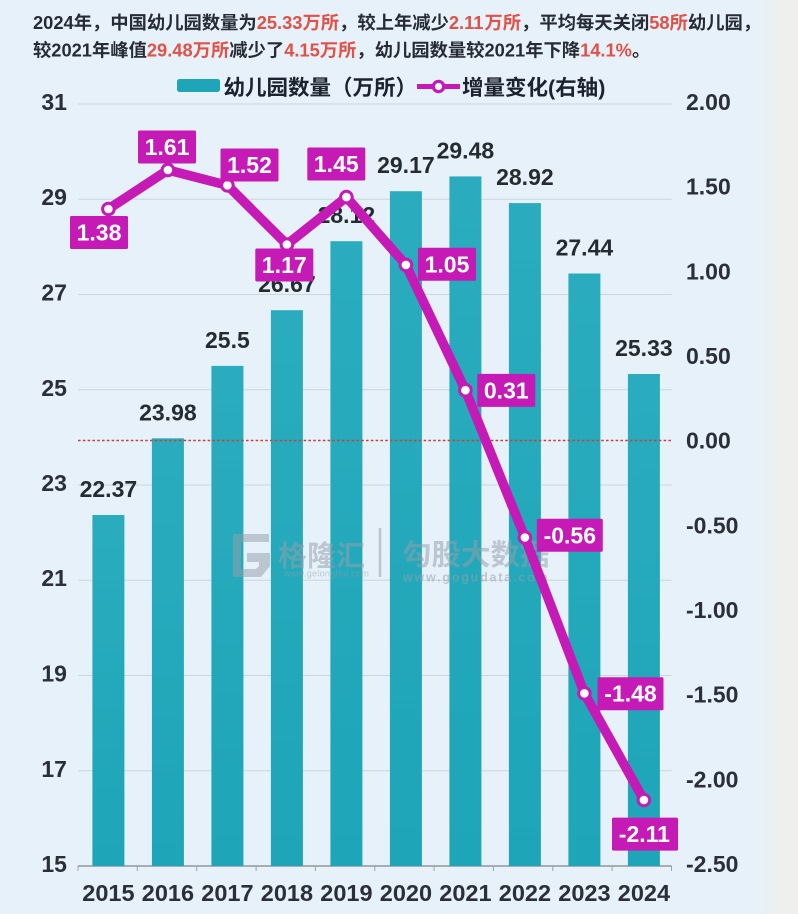 This screenshot has width=798, height=914. I want to click on svg-text: 21, so click(54, 578).